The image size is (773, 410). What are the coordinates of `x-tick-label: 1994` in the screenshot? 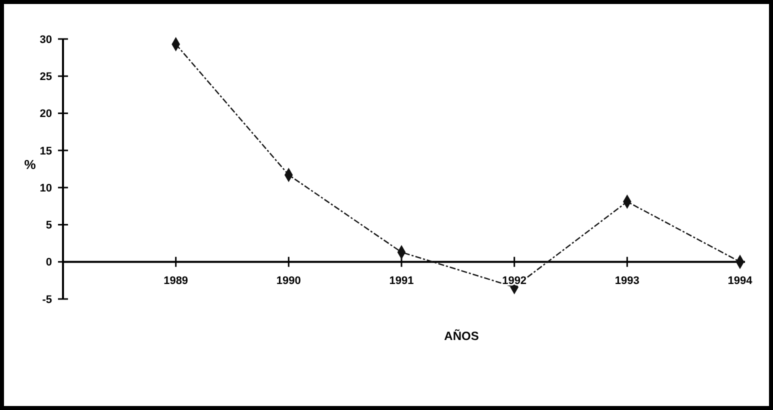 It's located at (741, 280).